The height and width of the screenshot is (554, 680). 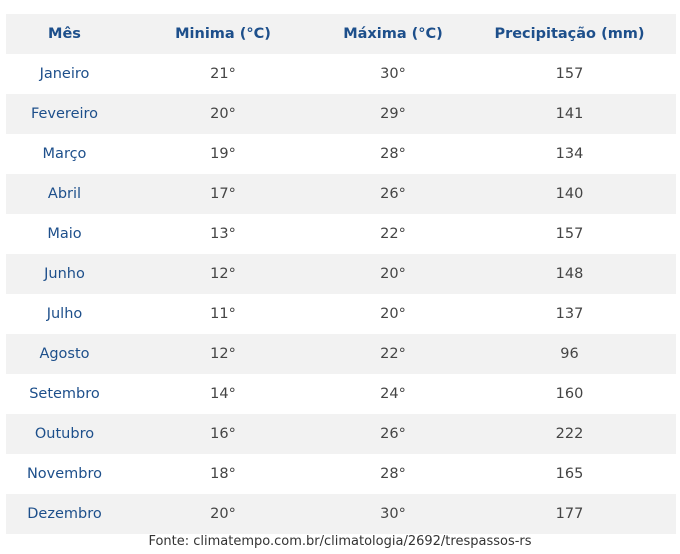 What do you see at coordinates (569, 34) in the screenshot?
I see `column-header: Precipitação (mm)` at bounding box center [569, 34].